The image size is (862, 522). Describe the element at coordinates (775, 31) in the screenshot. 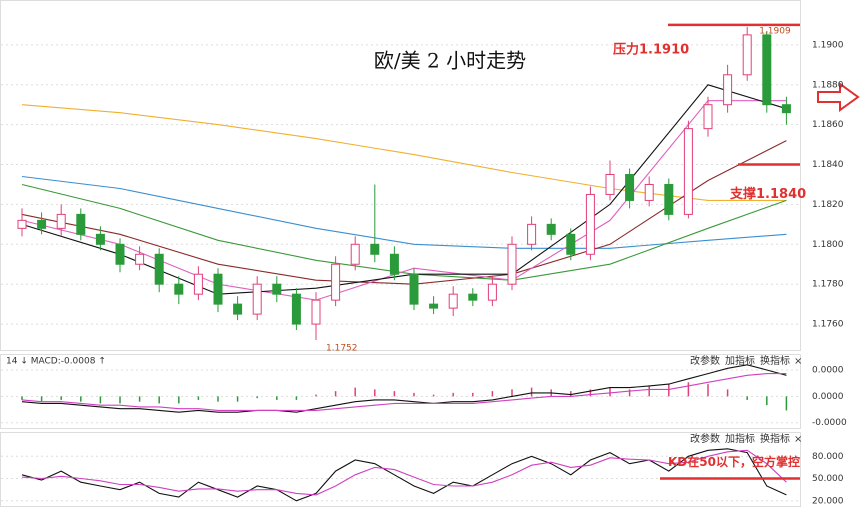

I see `high-label: 1.1909` at that location.